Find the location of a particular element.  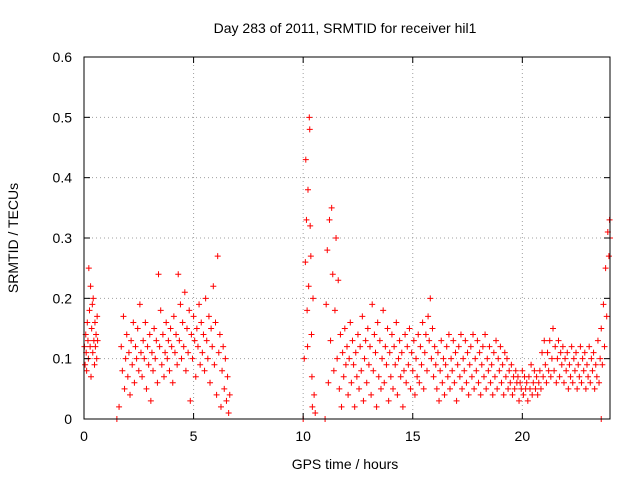

y-tick-label: 0.1 is located at coordinates (63, 359).